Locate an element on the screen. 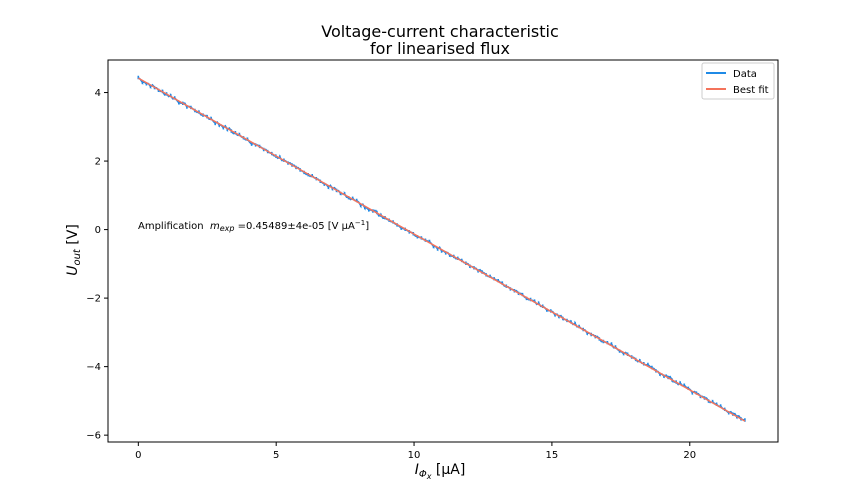 This screenshot has width=864, height=504. x-tick-label: 5 is located at coordinates (276, 455).